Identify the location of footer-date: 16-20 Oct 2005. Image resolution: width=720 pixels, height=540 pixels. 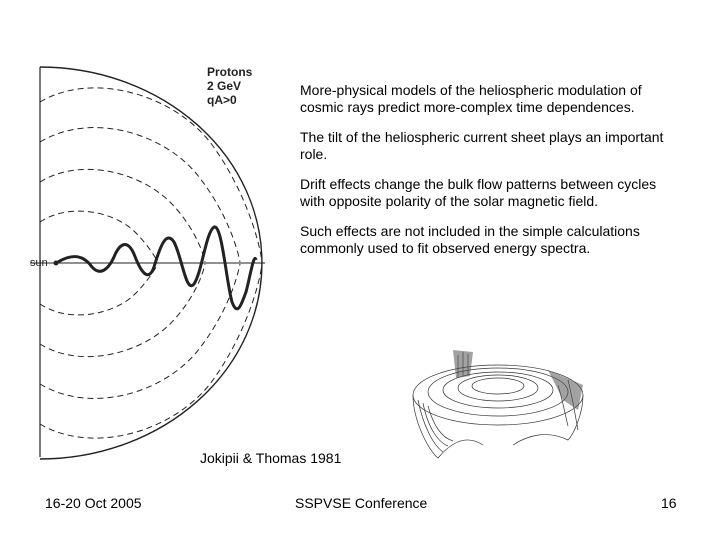
(93, 503).